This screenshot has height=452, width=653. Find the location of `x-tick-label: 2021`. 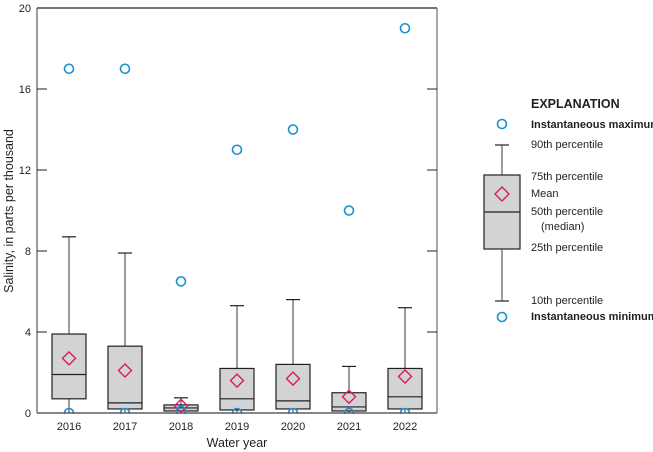

x-tick-label: 2021 is located at coordinates (349, 427).